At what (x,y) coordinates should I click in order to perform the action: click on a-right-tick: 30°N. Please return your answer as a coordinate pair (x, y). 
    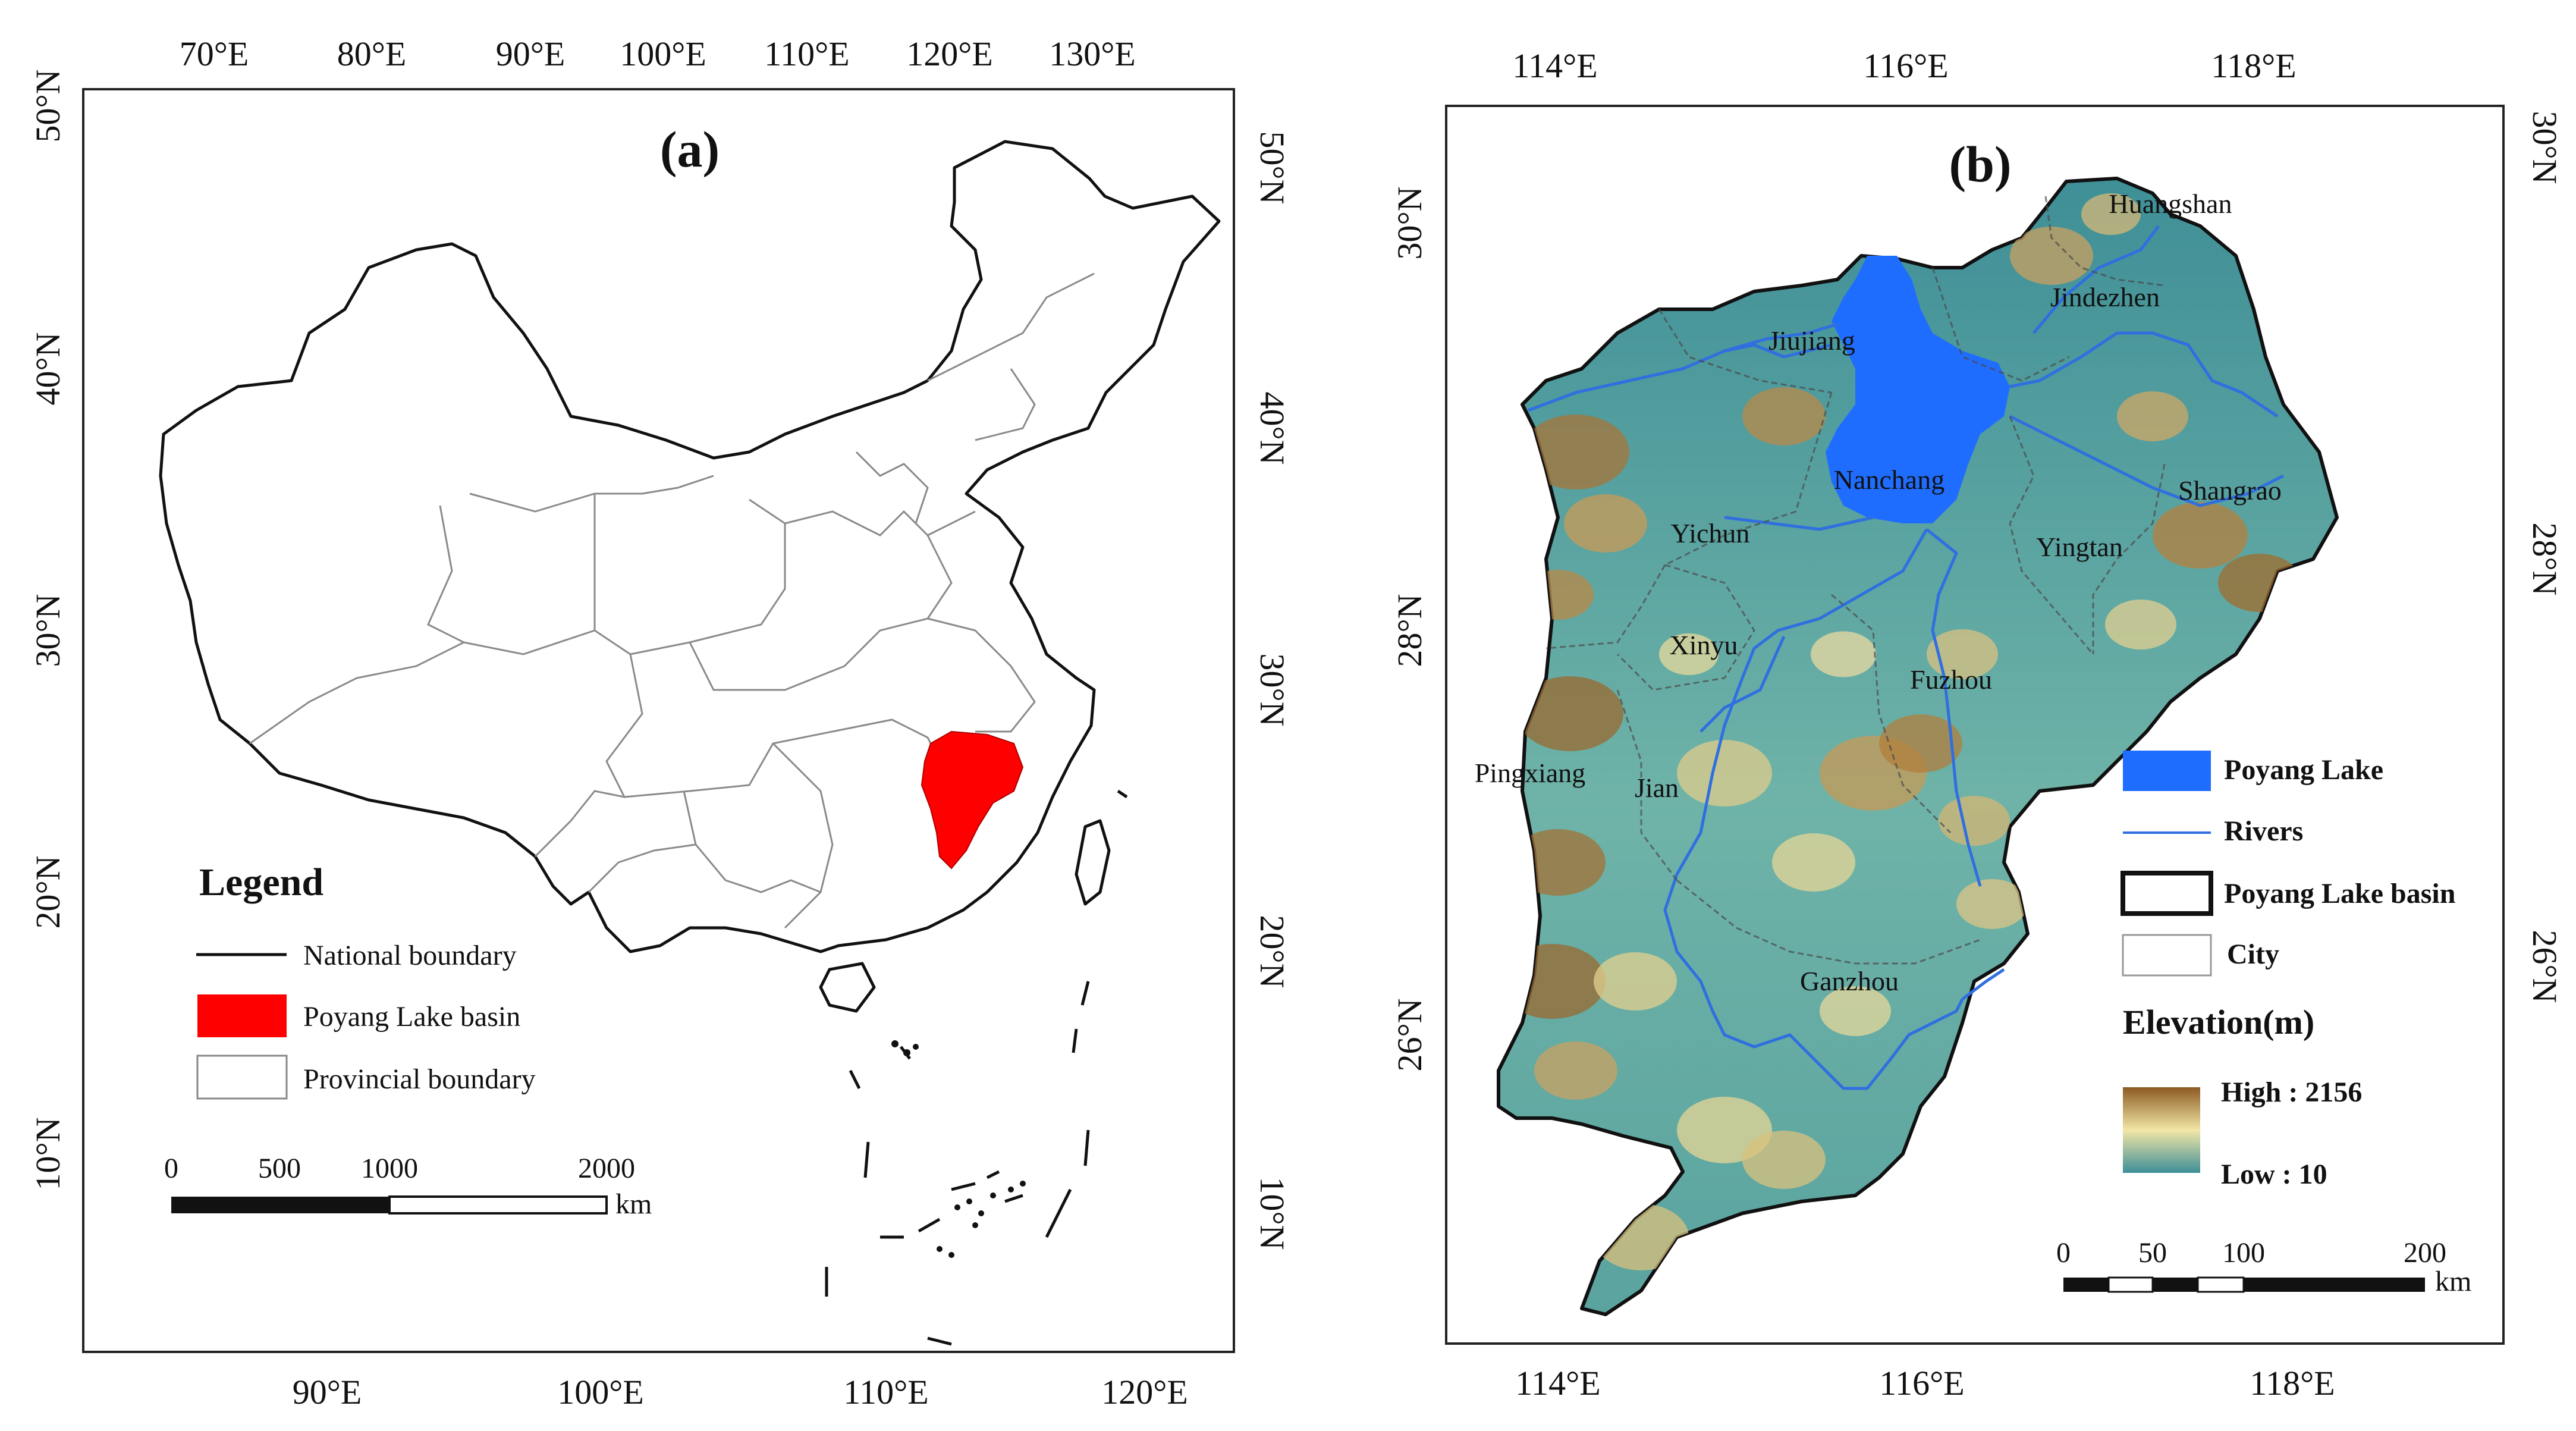
    Looking at the image, I should click on (1272, 689).